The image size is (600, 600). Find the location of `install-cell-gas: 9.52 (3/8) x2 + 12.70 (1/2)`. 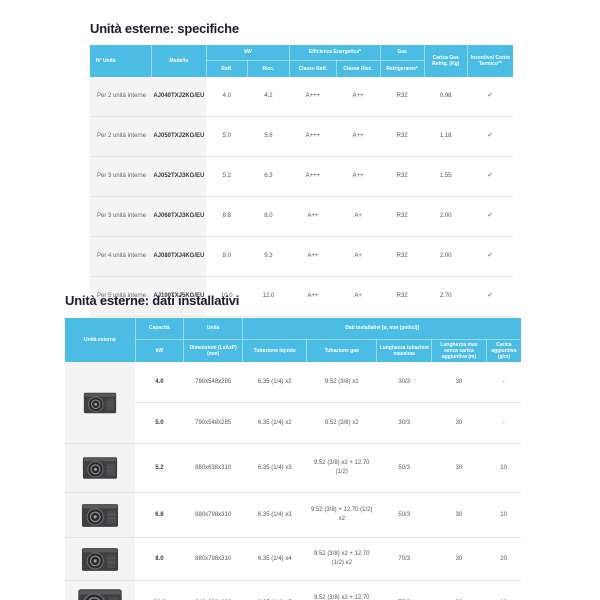

install-cell-gas: 9.52 (3/8) x2 + 12.70 (1/2) is located at coordinates (341, 468).